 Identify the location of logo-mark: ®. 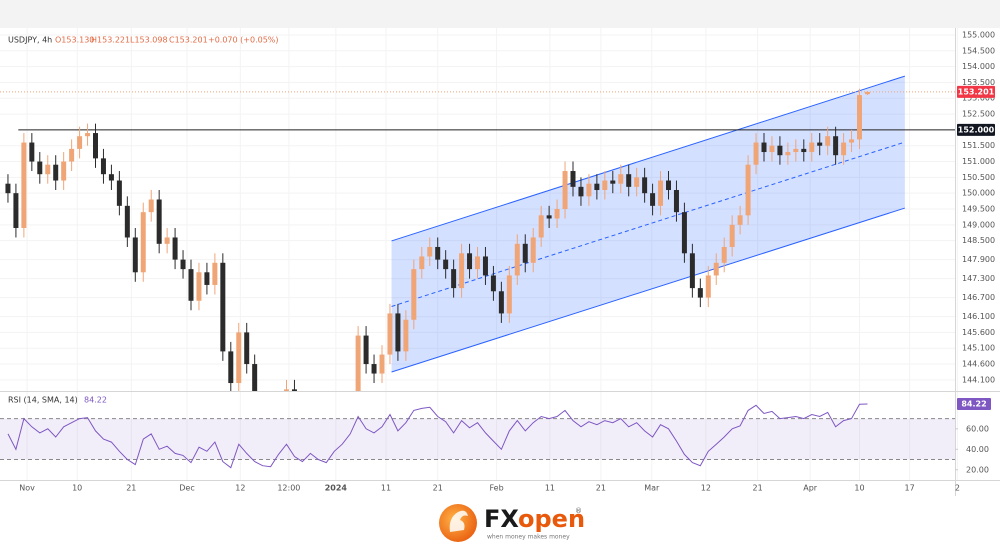
(578, 511).